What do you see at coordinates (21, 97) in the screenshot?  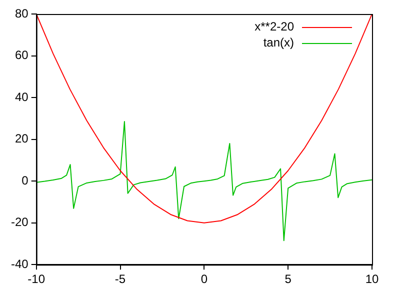 I see `y-tick-label: 40` at bounding box center [21, 97].